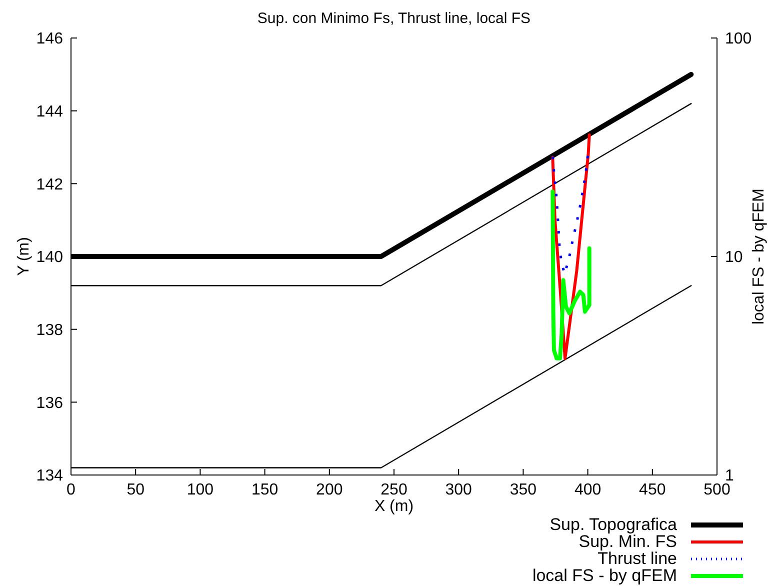 The width and height of the screenshot is (779, 586). I want to click on x-tick-label: 500, so click(717, 489).